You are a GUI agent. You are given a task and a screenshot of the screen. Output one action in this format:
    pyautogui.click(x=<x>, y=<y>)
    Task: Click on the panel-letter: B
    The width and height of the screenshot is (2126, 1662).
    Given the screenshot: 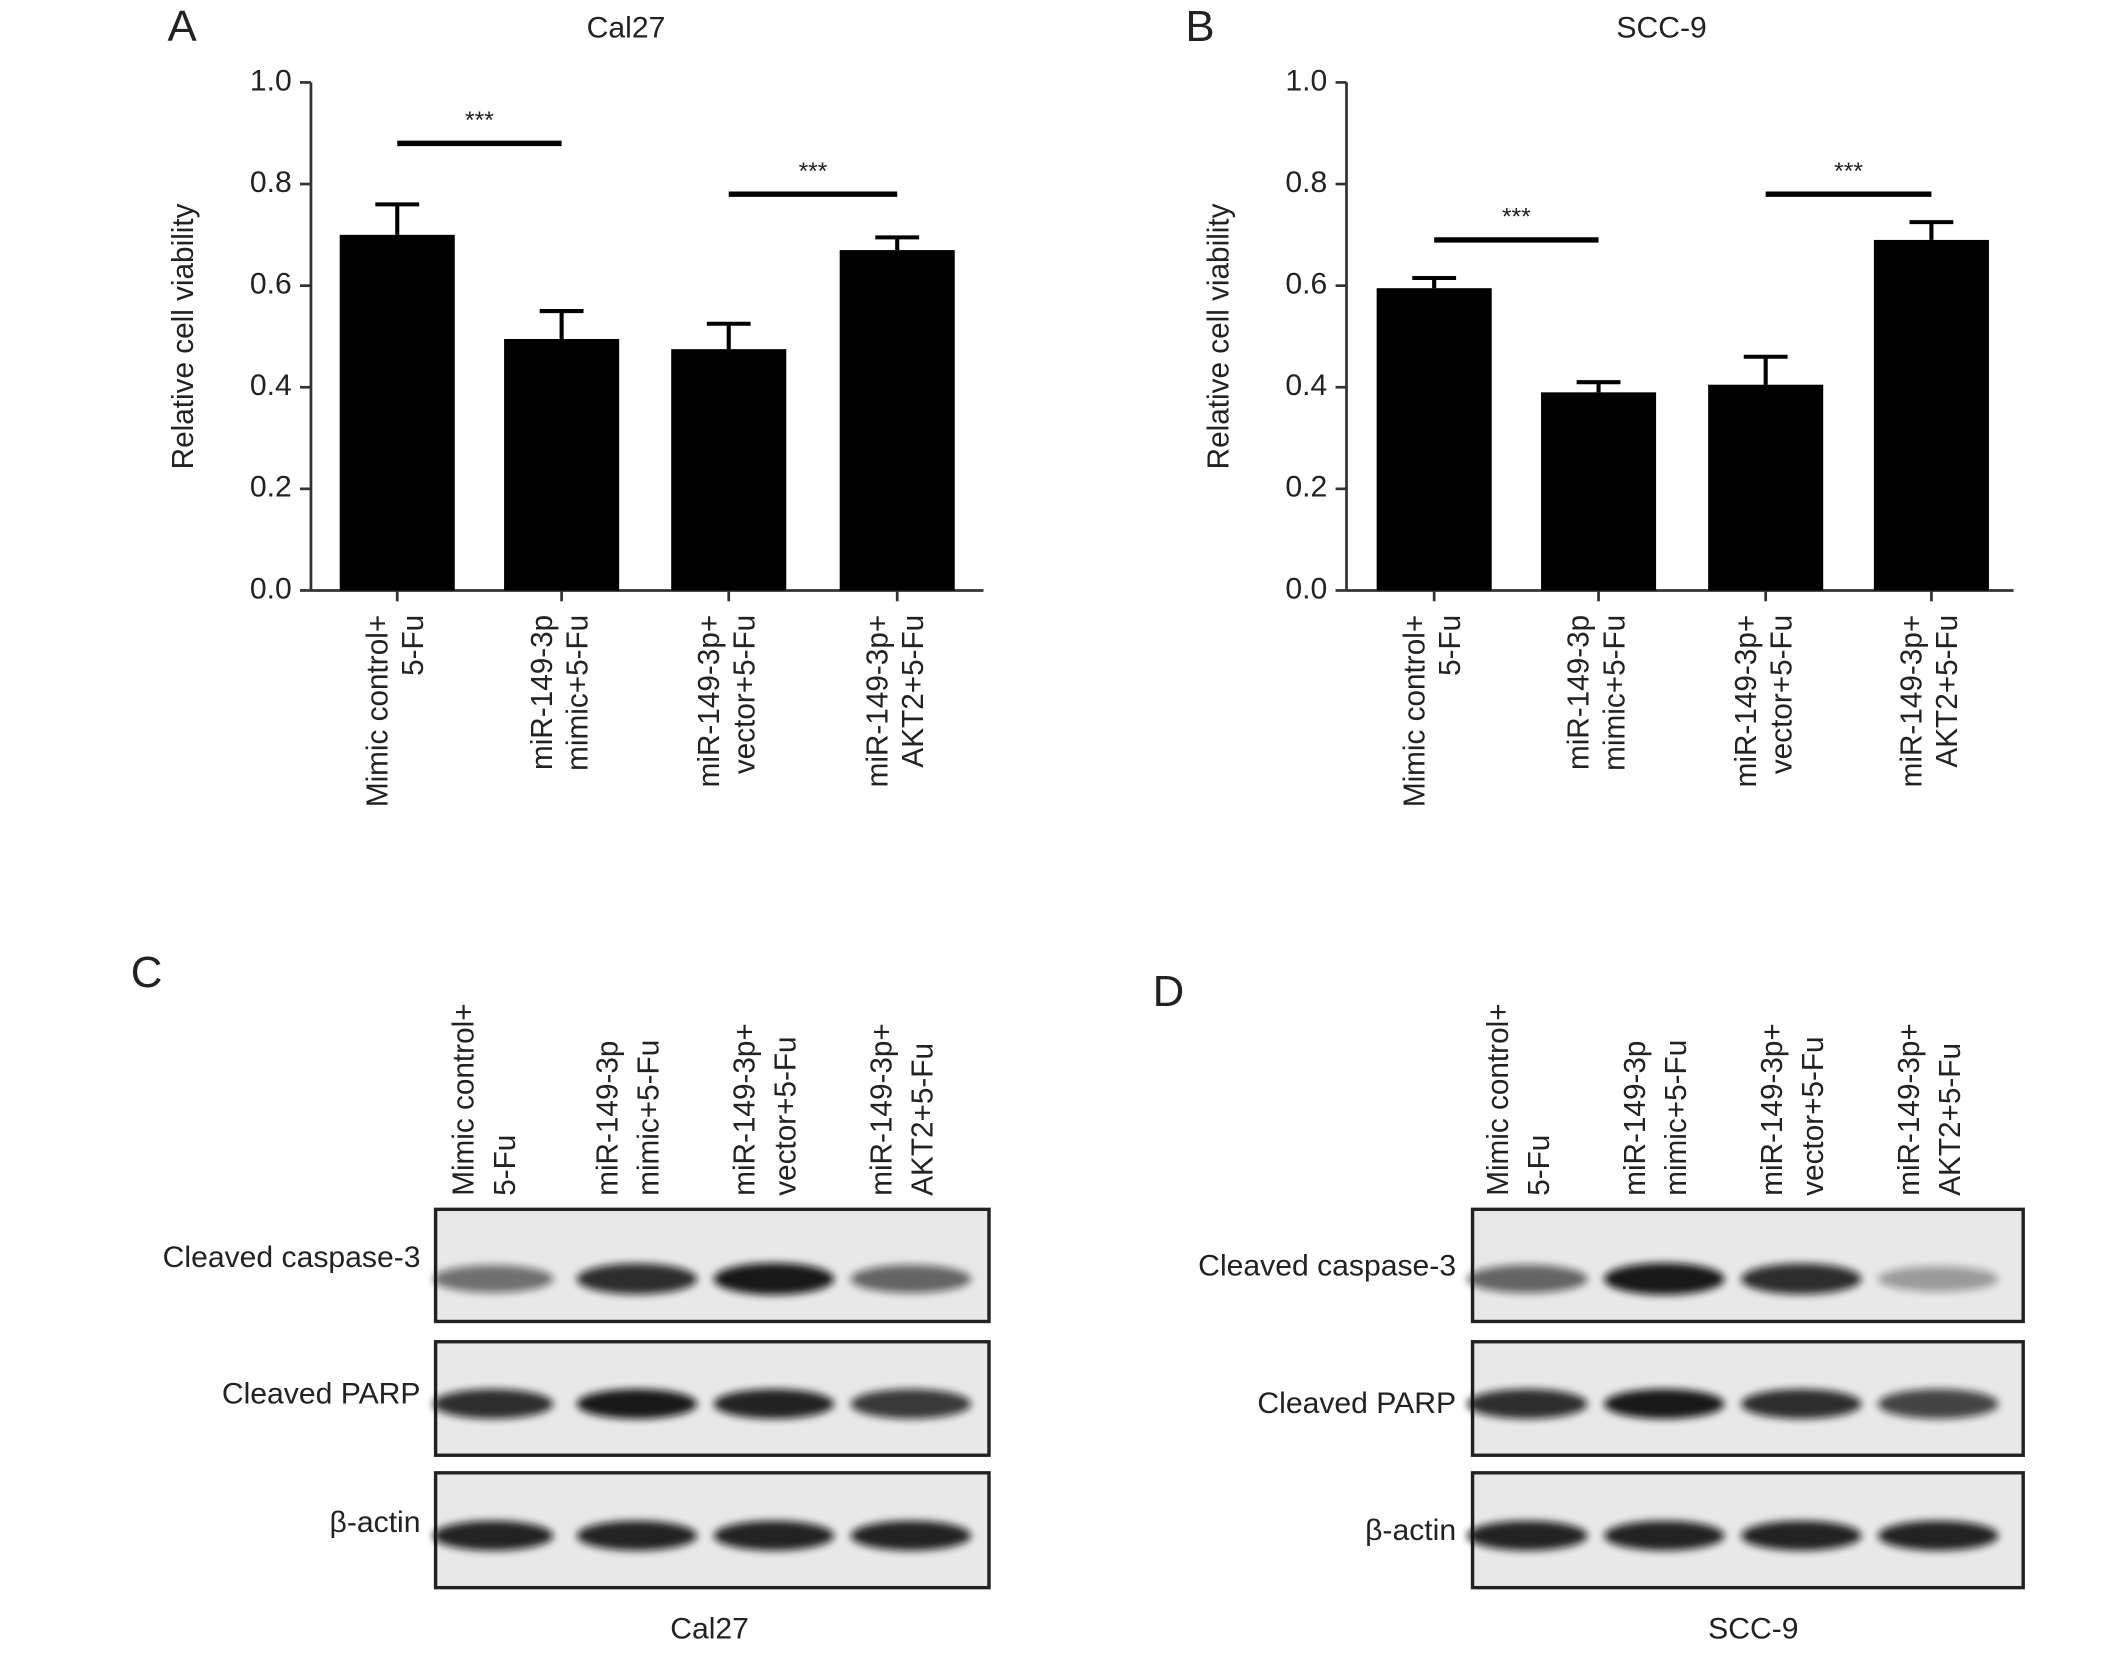 What is the action you would take?
    pyautogui.click(x=1199, y=27)
    